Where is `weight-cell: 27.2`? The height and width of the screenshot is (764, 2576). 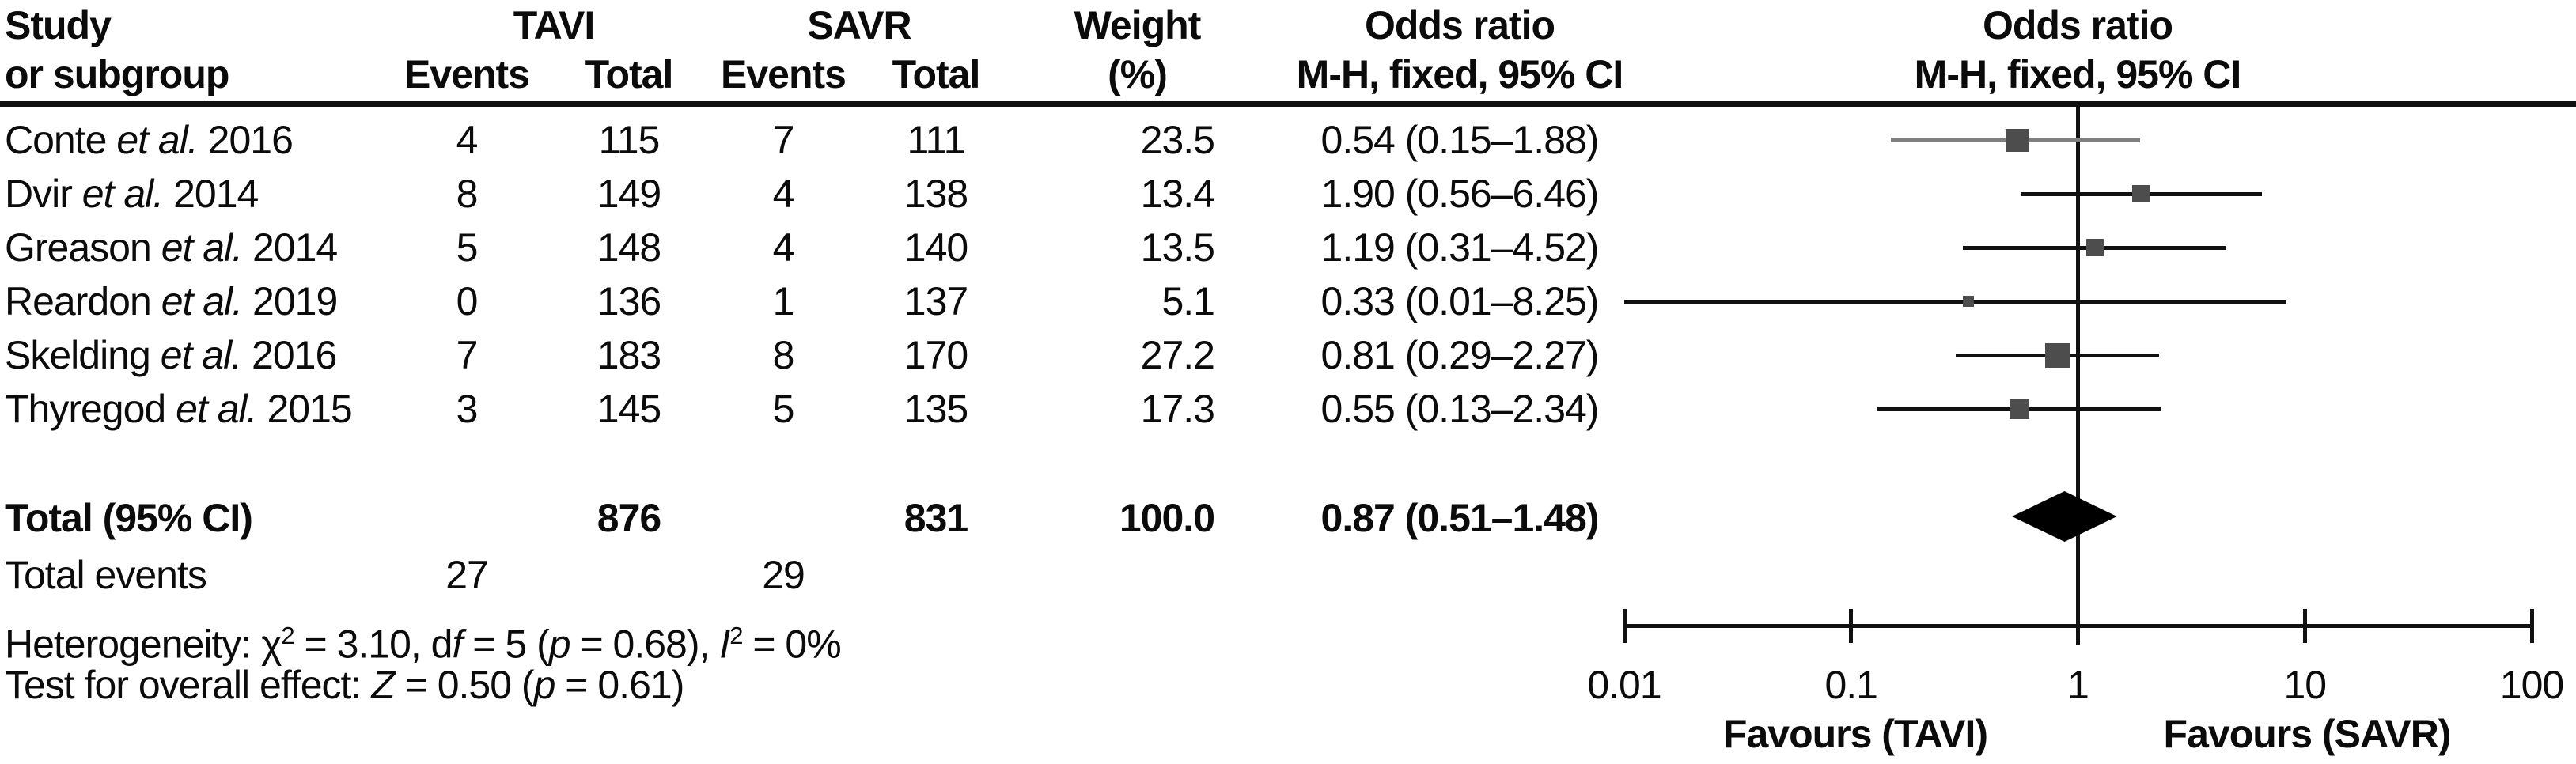 weight-cell: 27.2 is located at coordinates (1177, 355).